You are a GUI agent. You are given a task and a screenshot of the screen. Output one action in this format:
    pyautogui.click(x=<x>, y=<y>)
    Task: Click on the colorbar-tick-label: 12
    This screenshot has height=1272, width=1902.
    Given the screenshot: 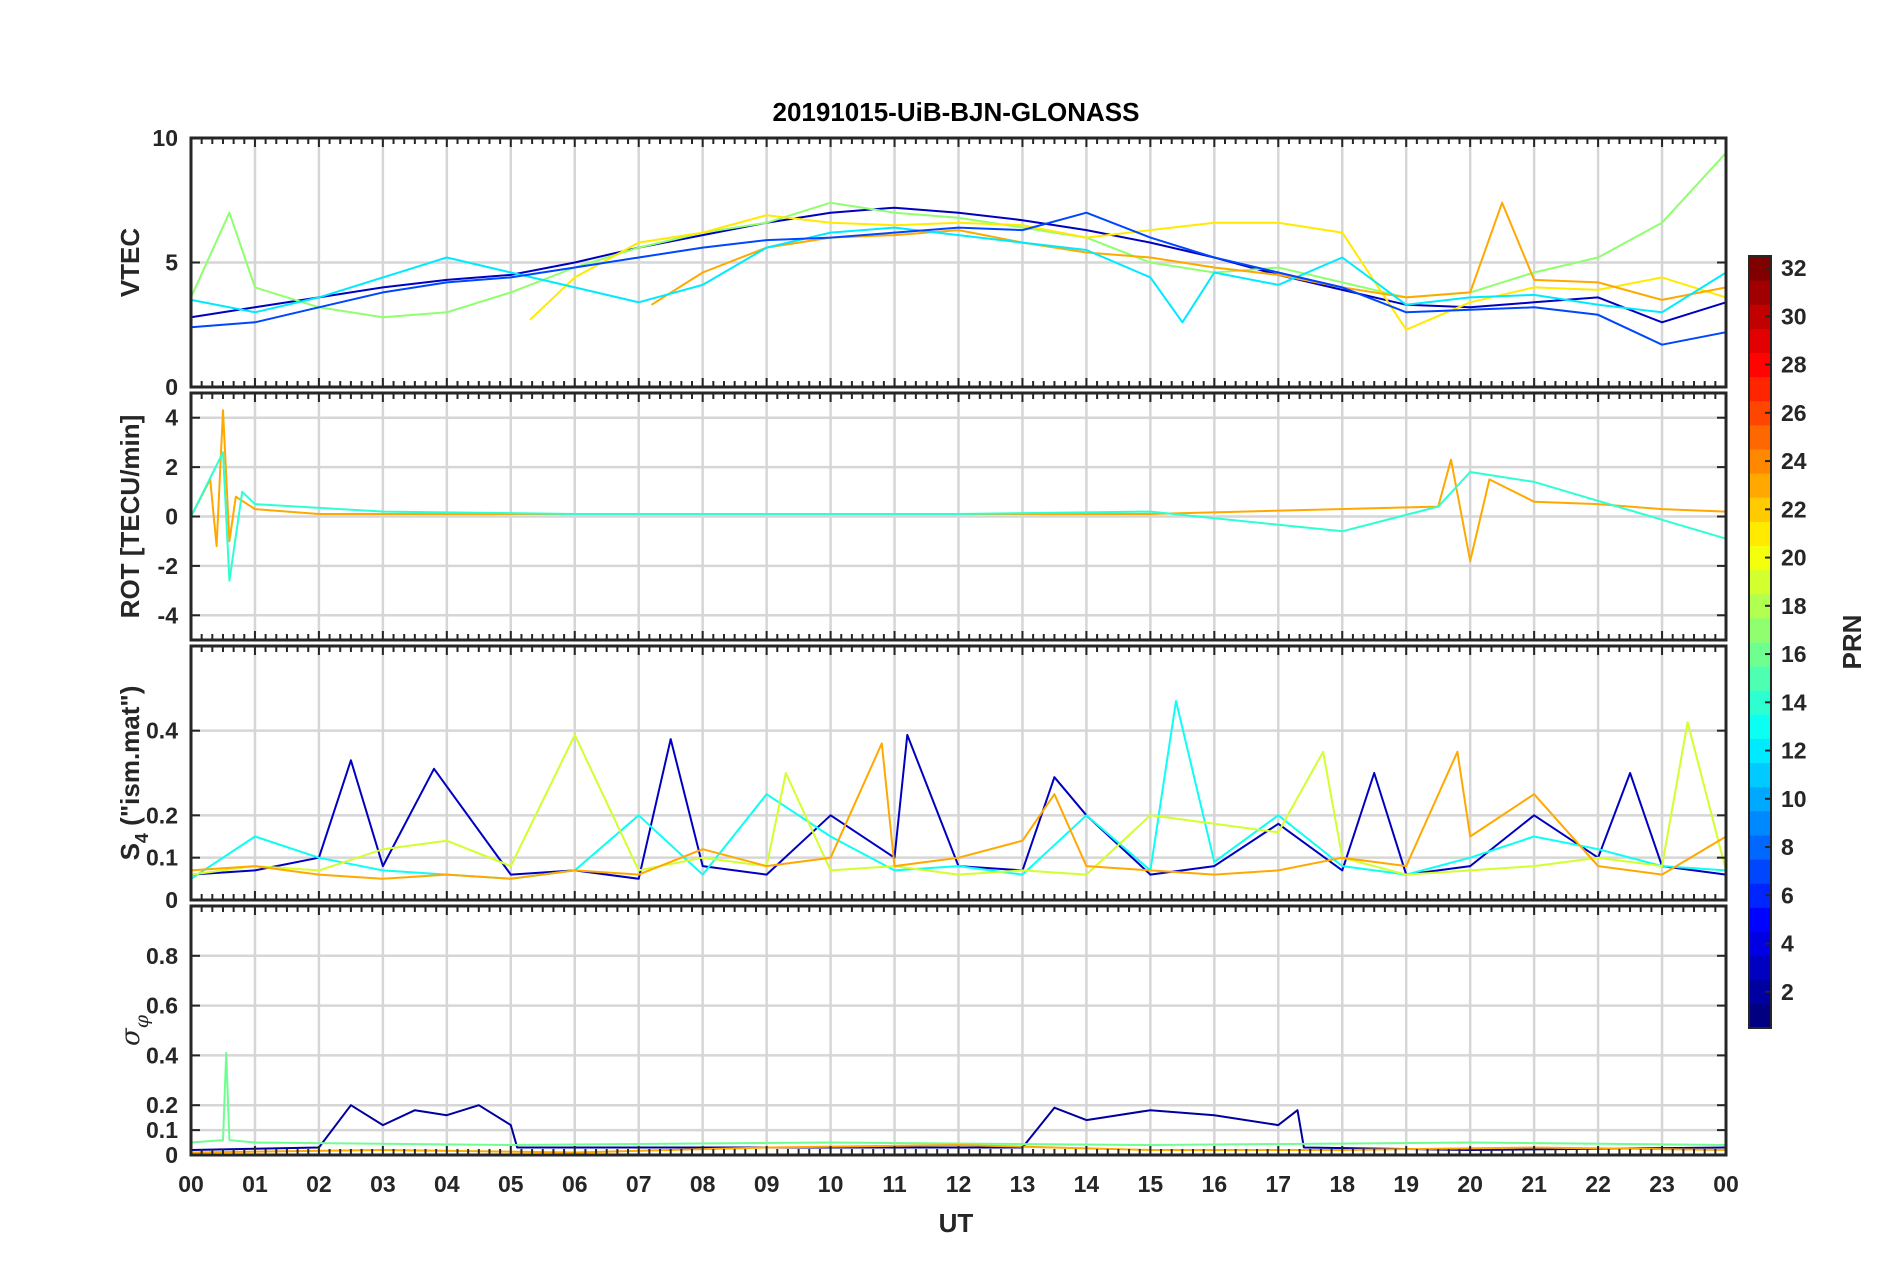 What is the action you would take?
    pyautogui.click(x=1794, y=751)
    